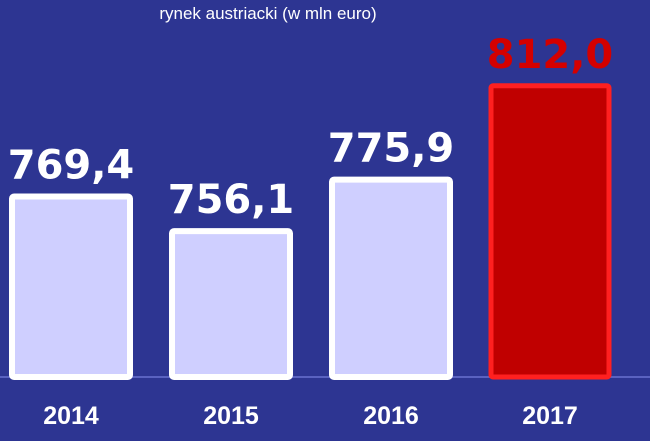 The height and width of the screenshot is (441, 650). What do you see at coordinates (391, 149) in the screenshot?
I see `value-label-2016: 775,9` at bounding box center [391, 149].